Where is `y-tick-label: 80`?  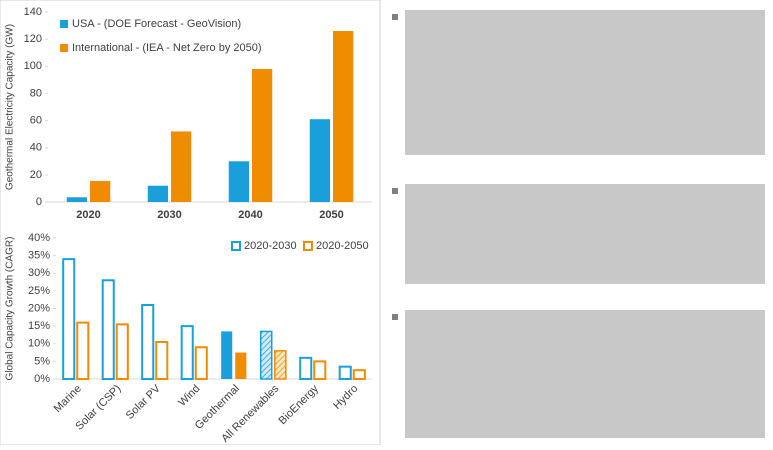 y-tick-label: 80 is located at coordinates (36, 93).